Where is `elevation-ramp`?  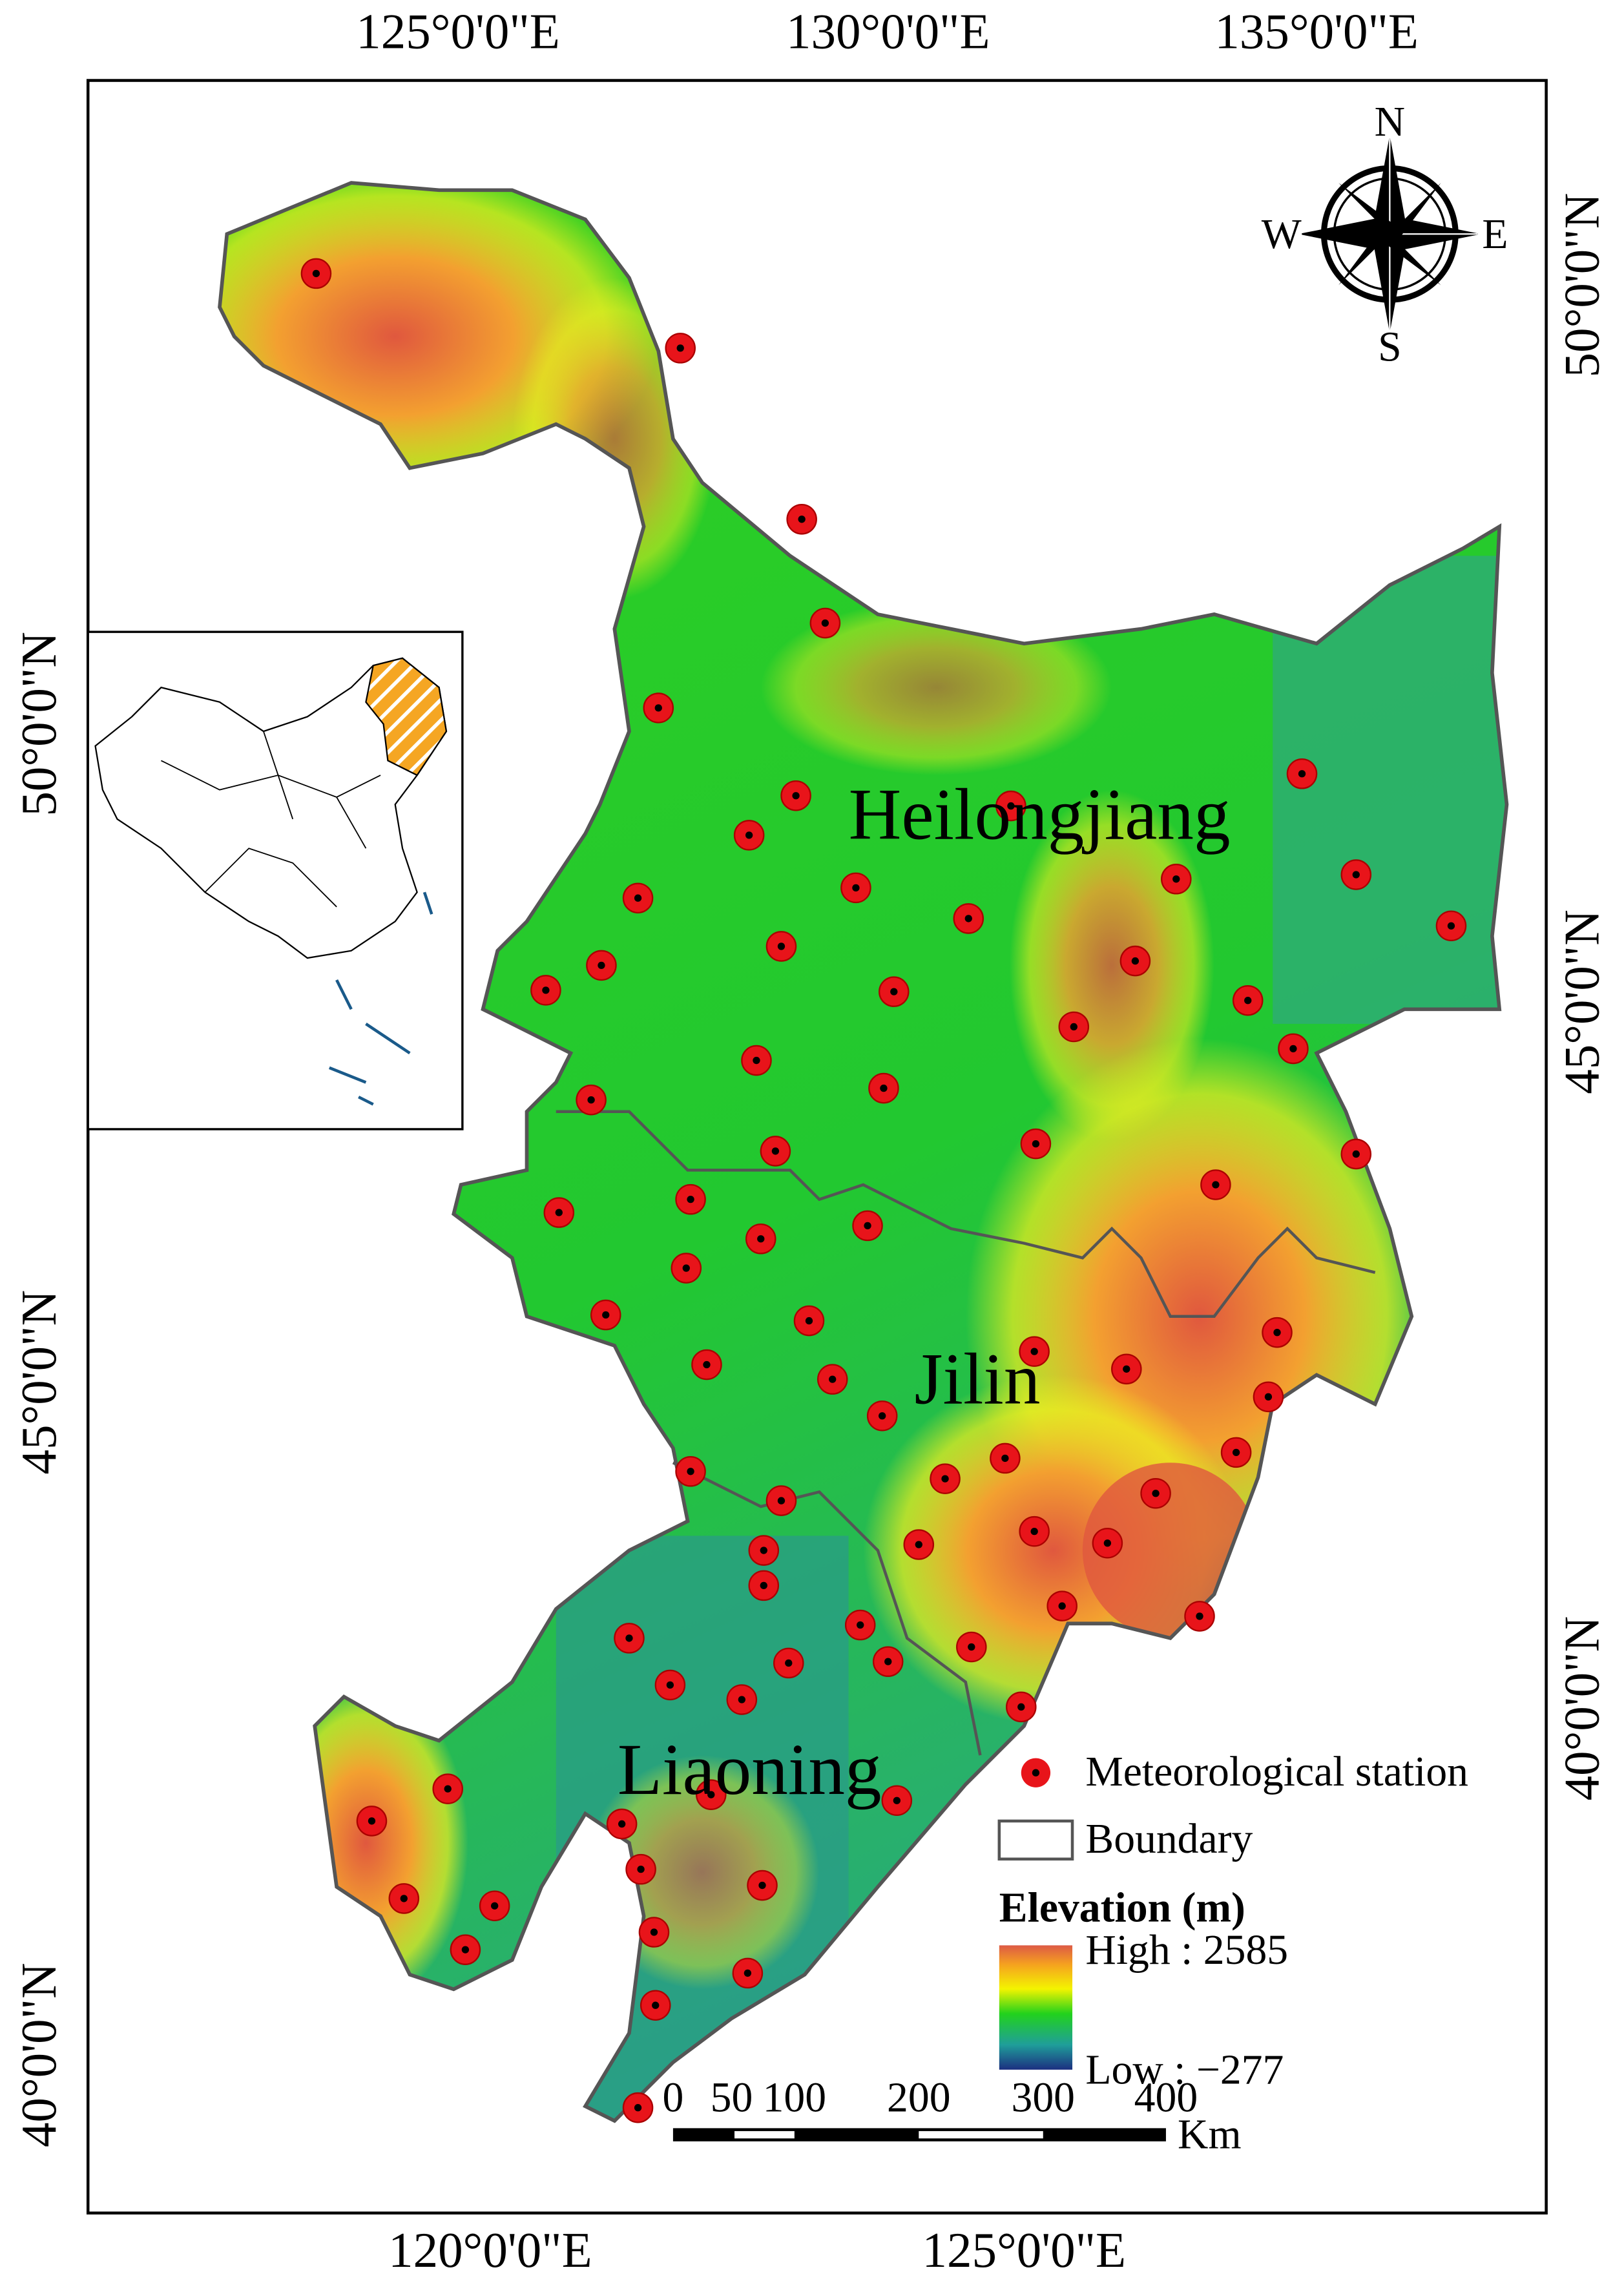 elevation-ramp is located at coordinates (1036, 2008).